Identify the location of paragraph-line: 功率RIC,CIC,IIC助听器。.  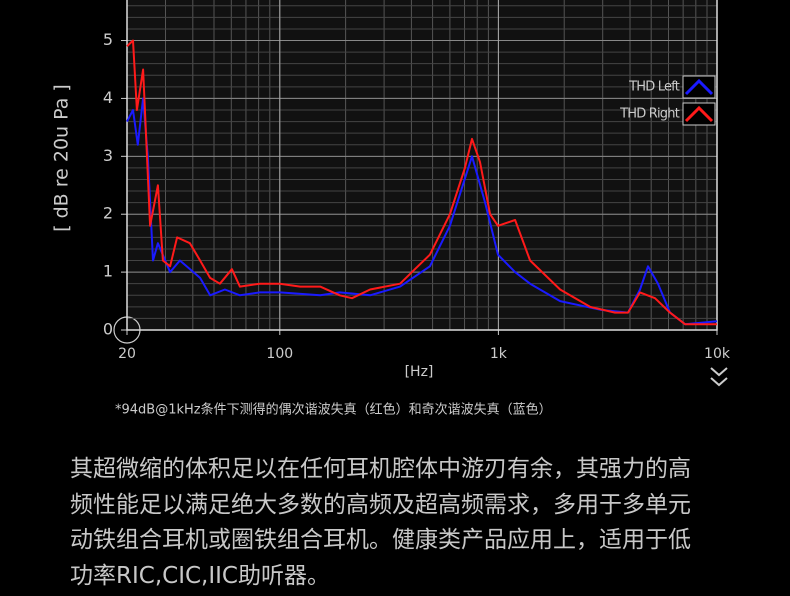
(200, 575).